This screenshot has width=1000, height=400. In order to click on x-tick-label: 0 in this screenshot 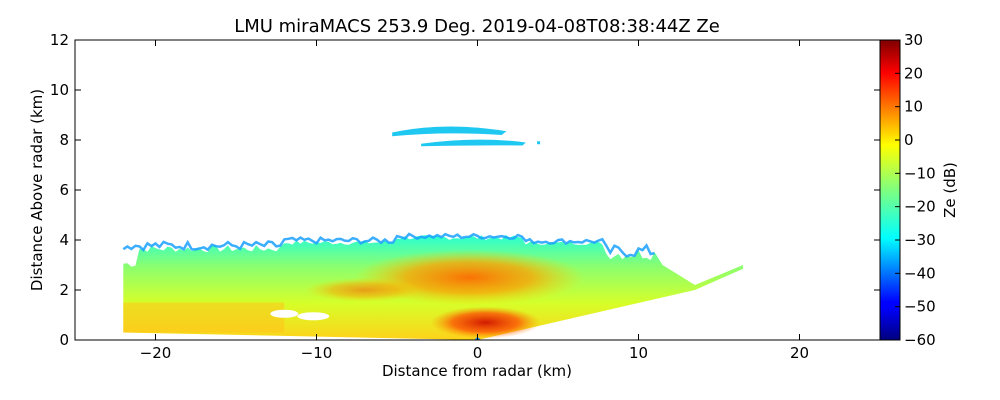, I will do `click(478, 353)`.